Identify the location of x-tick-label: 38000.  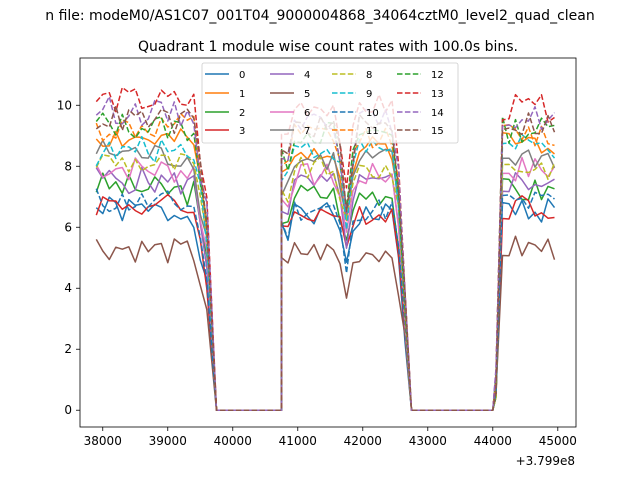
(103, 441).